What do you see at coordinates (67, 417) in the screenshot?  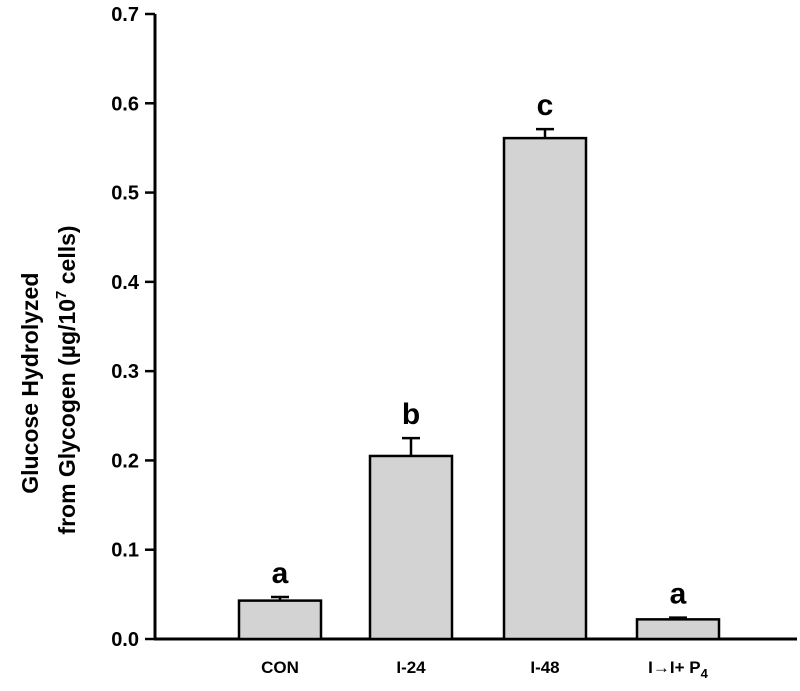 I see `y-axis-label-line2-prefix: from Glycogen (µg/10` at bounding box center [67, 417].